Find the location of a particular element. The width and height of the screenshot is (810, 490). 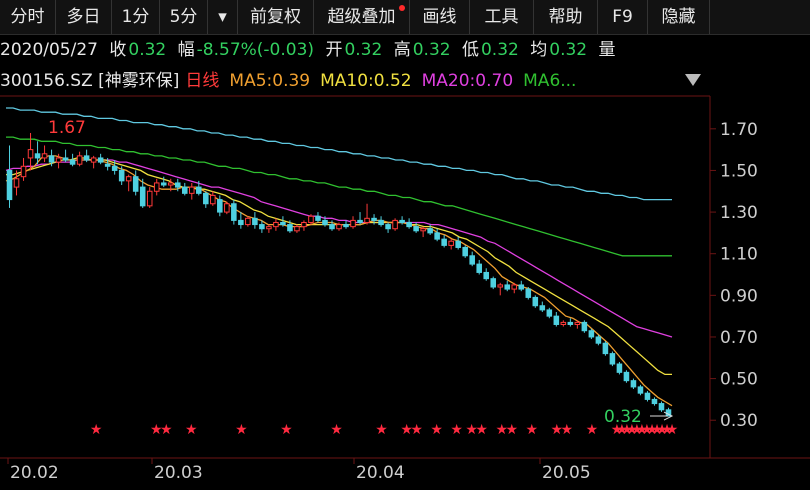

btn-yincang: 隐藏 is located at coordinates (679, 17).